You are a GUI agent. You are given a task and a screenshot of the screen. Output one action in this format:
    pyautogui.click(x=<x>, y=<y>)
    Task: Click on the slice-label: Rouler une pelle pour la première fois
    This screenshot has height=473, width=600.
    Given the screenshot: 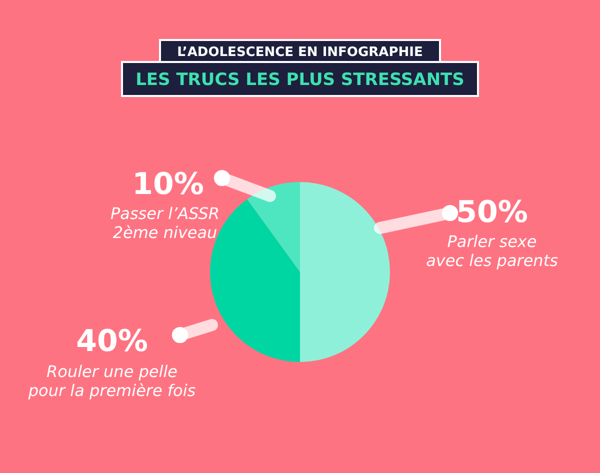 What is the action you would take?
    pyautogui.click(x=111, y=381)
    